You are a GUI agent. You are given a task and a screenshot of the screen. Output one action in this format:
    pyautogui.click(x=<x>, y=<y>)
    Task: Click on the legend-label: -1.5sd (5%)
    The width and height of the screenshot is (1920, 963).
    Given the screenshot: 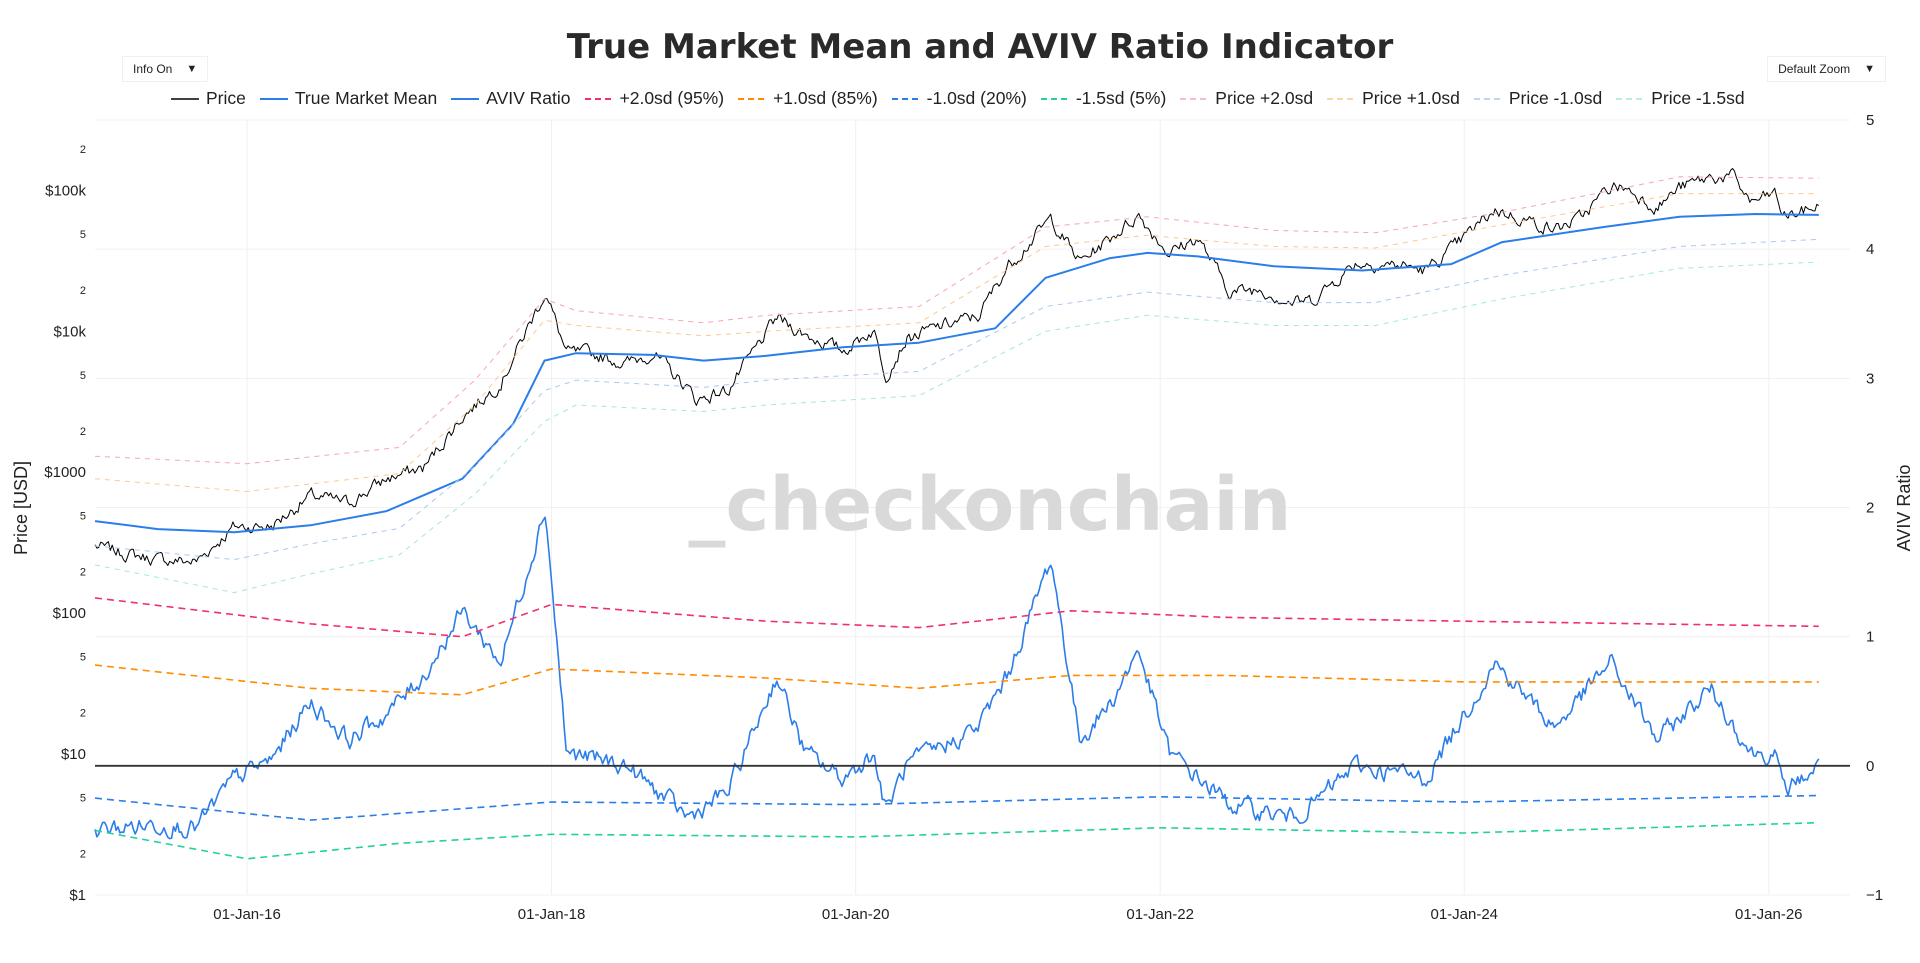 What is the action you would take?
    pyautogui.click(x=1121, y=98)
    